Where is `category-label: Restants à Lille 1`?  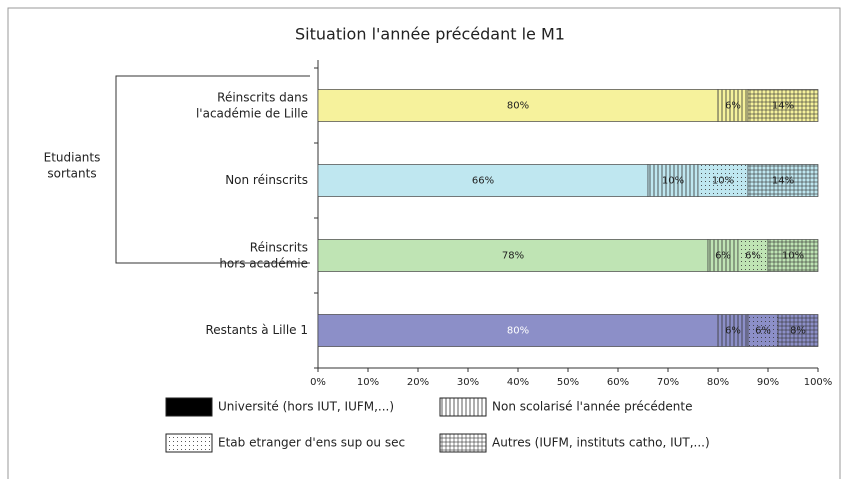
category-label: Restants à Lille 1 is located at coordinates (256, 330).